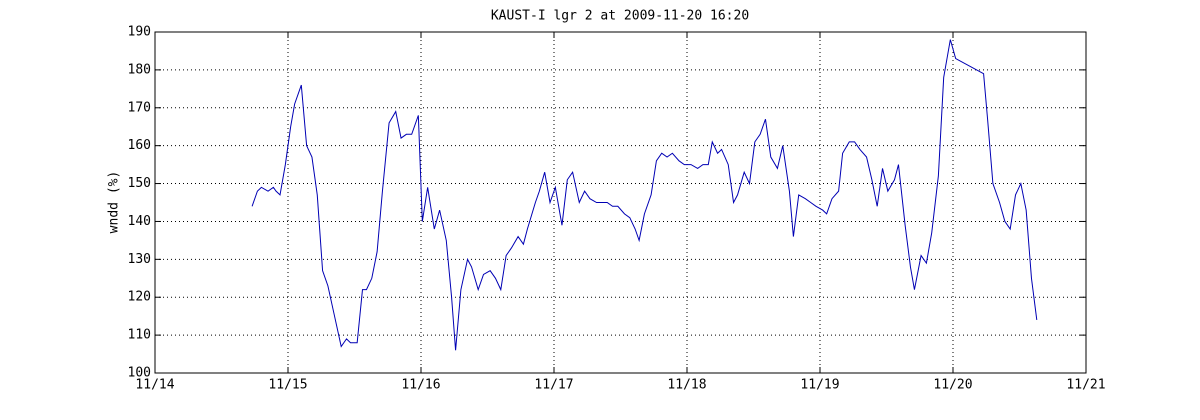 The height and width of the screenshot is (420, 1200). What do you see at coordinates (819, 385) in the screenshot?
I see `x-tick-label: 11/19` at bounding box center [819, 385].